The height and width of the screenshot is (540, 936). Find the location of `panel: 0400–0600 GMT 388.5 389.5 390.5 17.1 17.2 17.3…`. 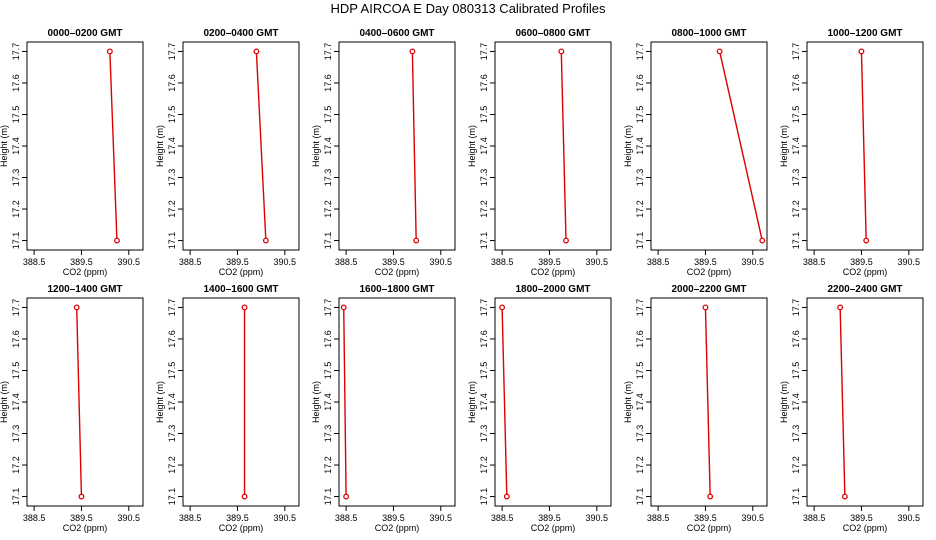

panel: 0400–0600 GMT 388.5 389.5 390.5 17.1 17.2 17.3… is located at coordinates (383, 152).